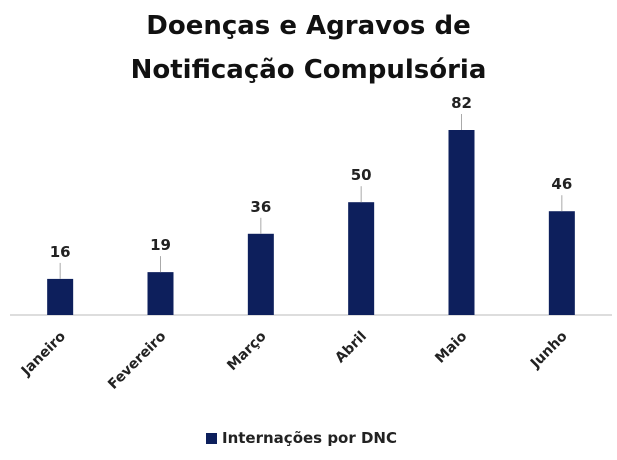 This screenshot has width=617, height=460. I want to click on x-tick-label: Abril, so click(351, 348).